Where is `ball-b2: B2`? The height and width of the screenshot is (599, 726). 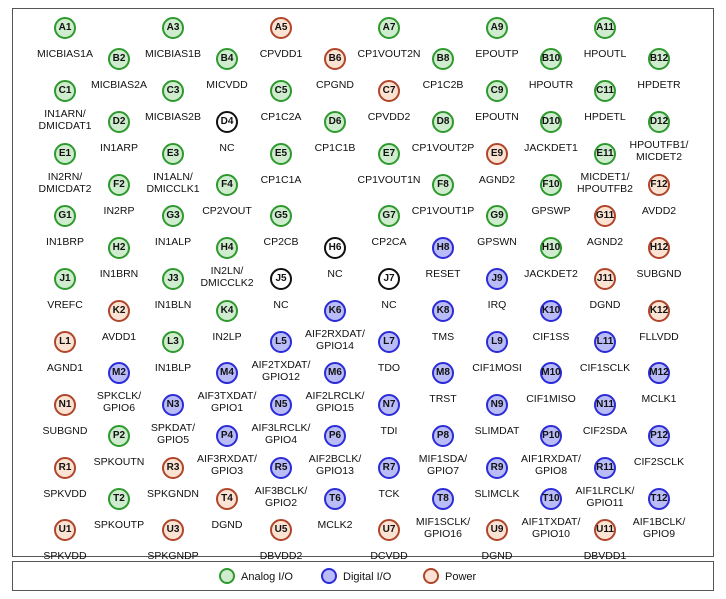
ball-b2: B2 is located at coordinates (119, 59).